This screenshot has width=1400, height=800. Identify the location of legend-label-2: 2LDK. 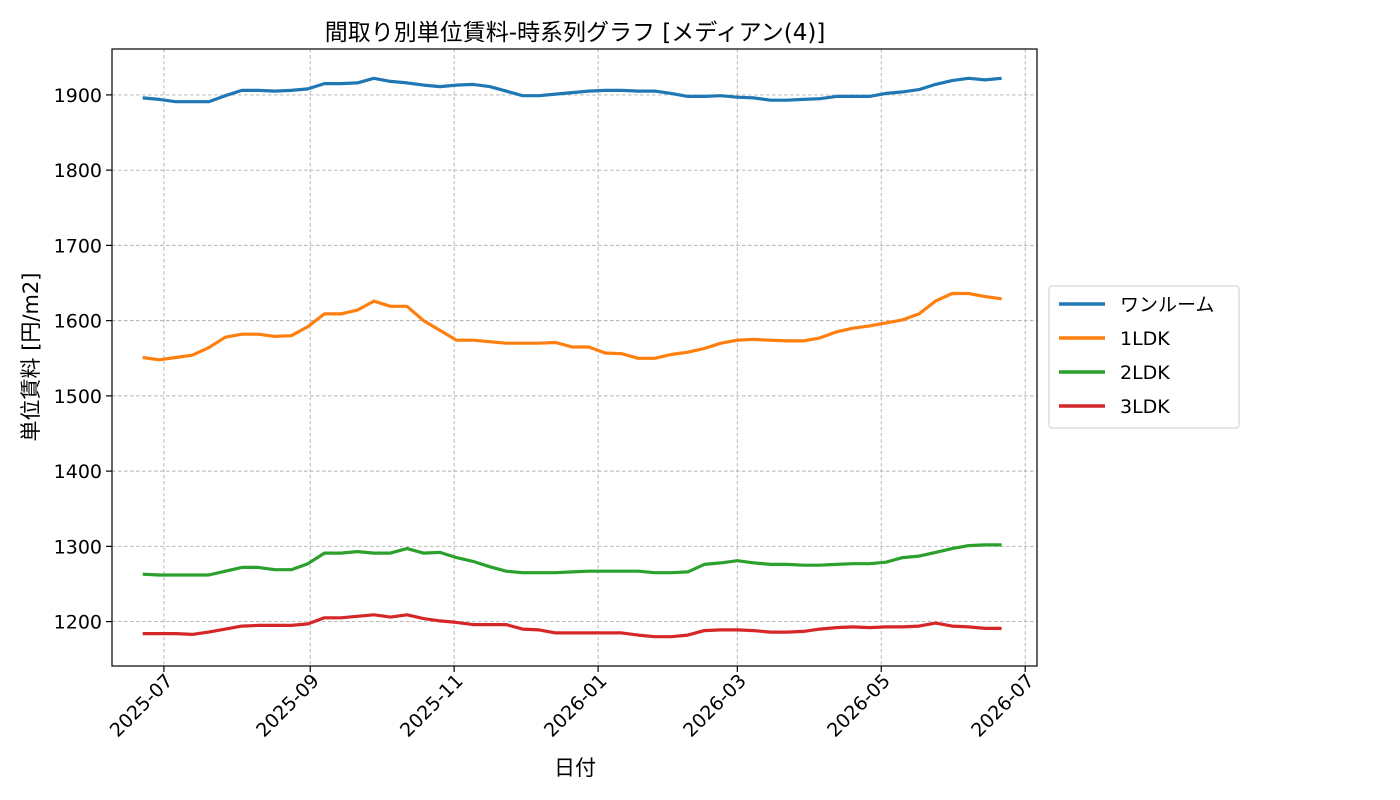
(1145, 373).